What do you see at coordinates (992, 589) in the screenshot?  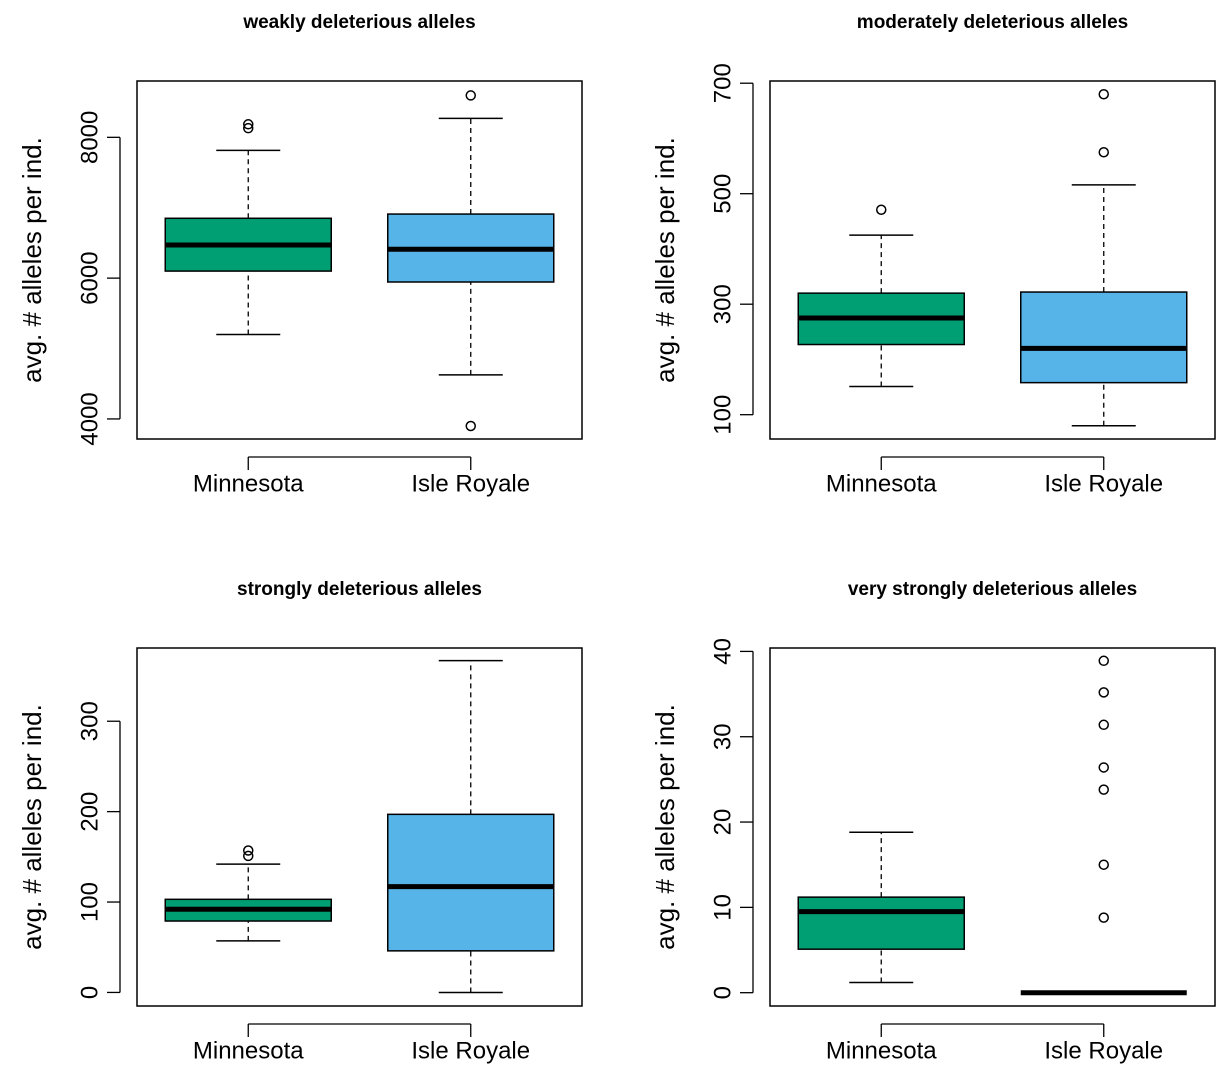 I see `panel-title: very strongly deleterious alleles` at bounding box center [992, 589].